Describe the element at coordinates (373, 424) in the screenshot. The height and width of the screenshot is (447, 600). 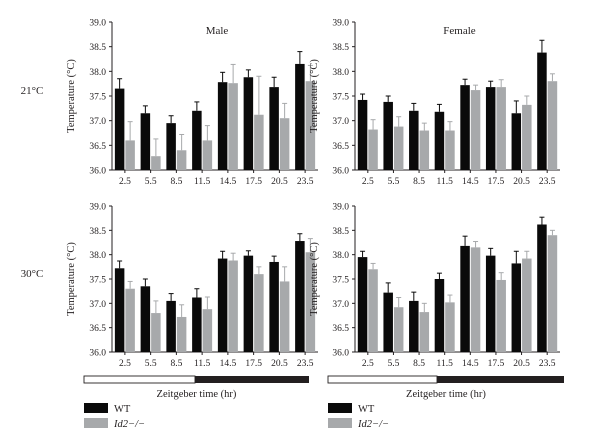
I see `legend-label: Id2−/−` at that location.